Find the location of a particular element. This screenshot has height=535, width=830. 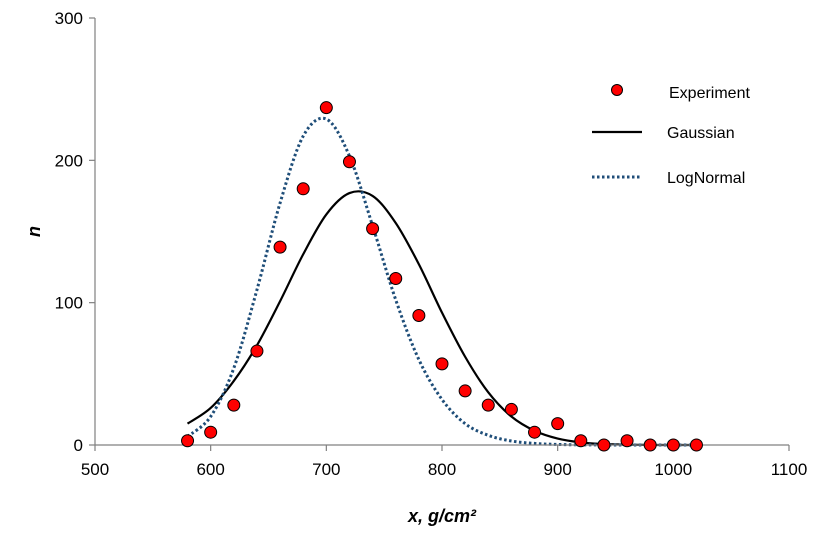

x-axis-title: x, g/cm² is located at coordinates (442, 516).